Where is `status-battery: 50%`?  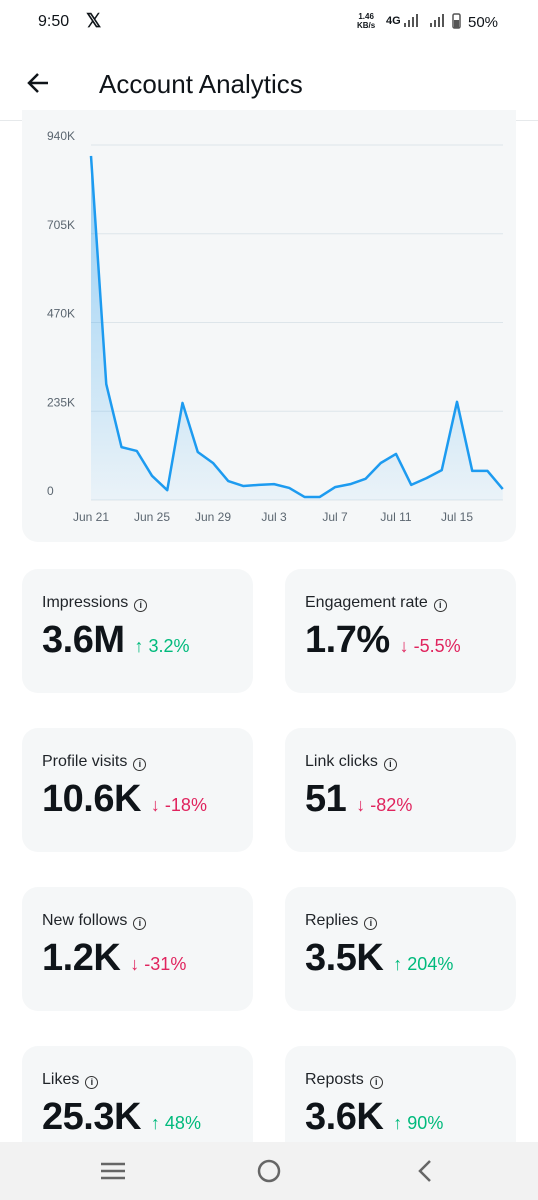
status-battery: 50% is located at coordinates (483, 22).